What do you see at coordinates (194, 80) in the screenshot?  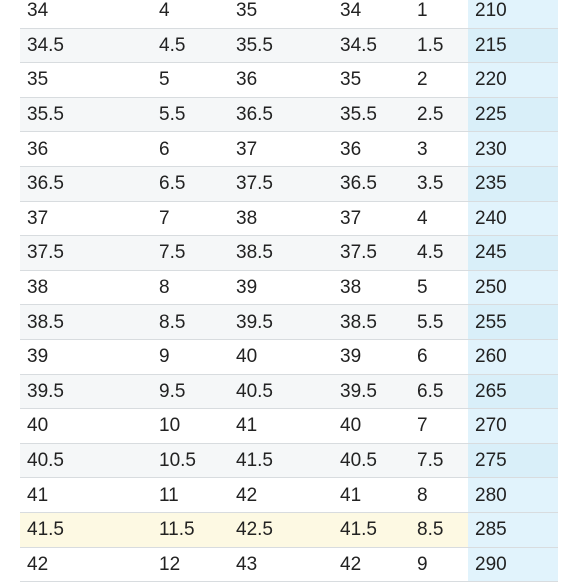 I see `size-col-2-cell: 5` at bounding box center [194, 80].